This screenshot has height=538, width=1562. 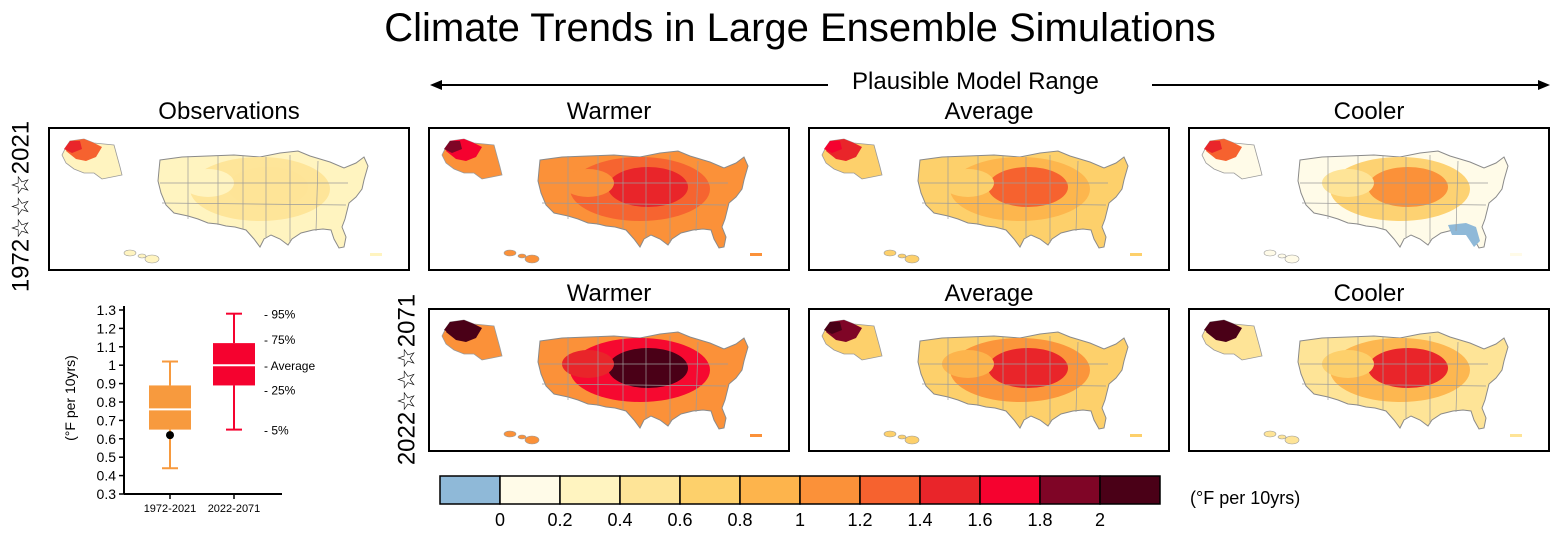 What do you see at coordinates (107, 347) in the screenshot?
I see `box-ytick-label-8: 1.1` at bounding box center [107, 347].